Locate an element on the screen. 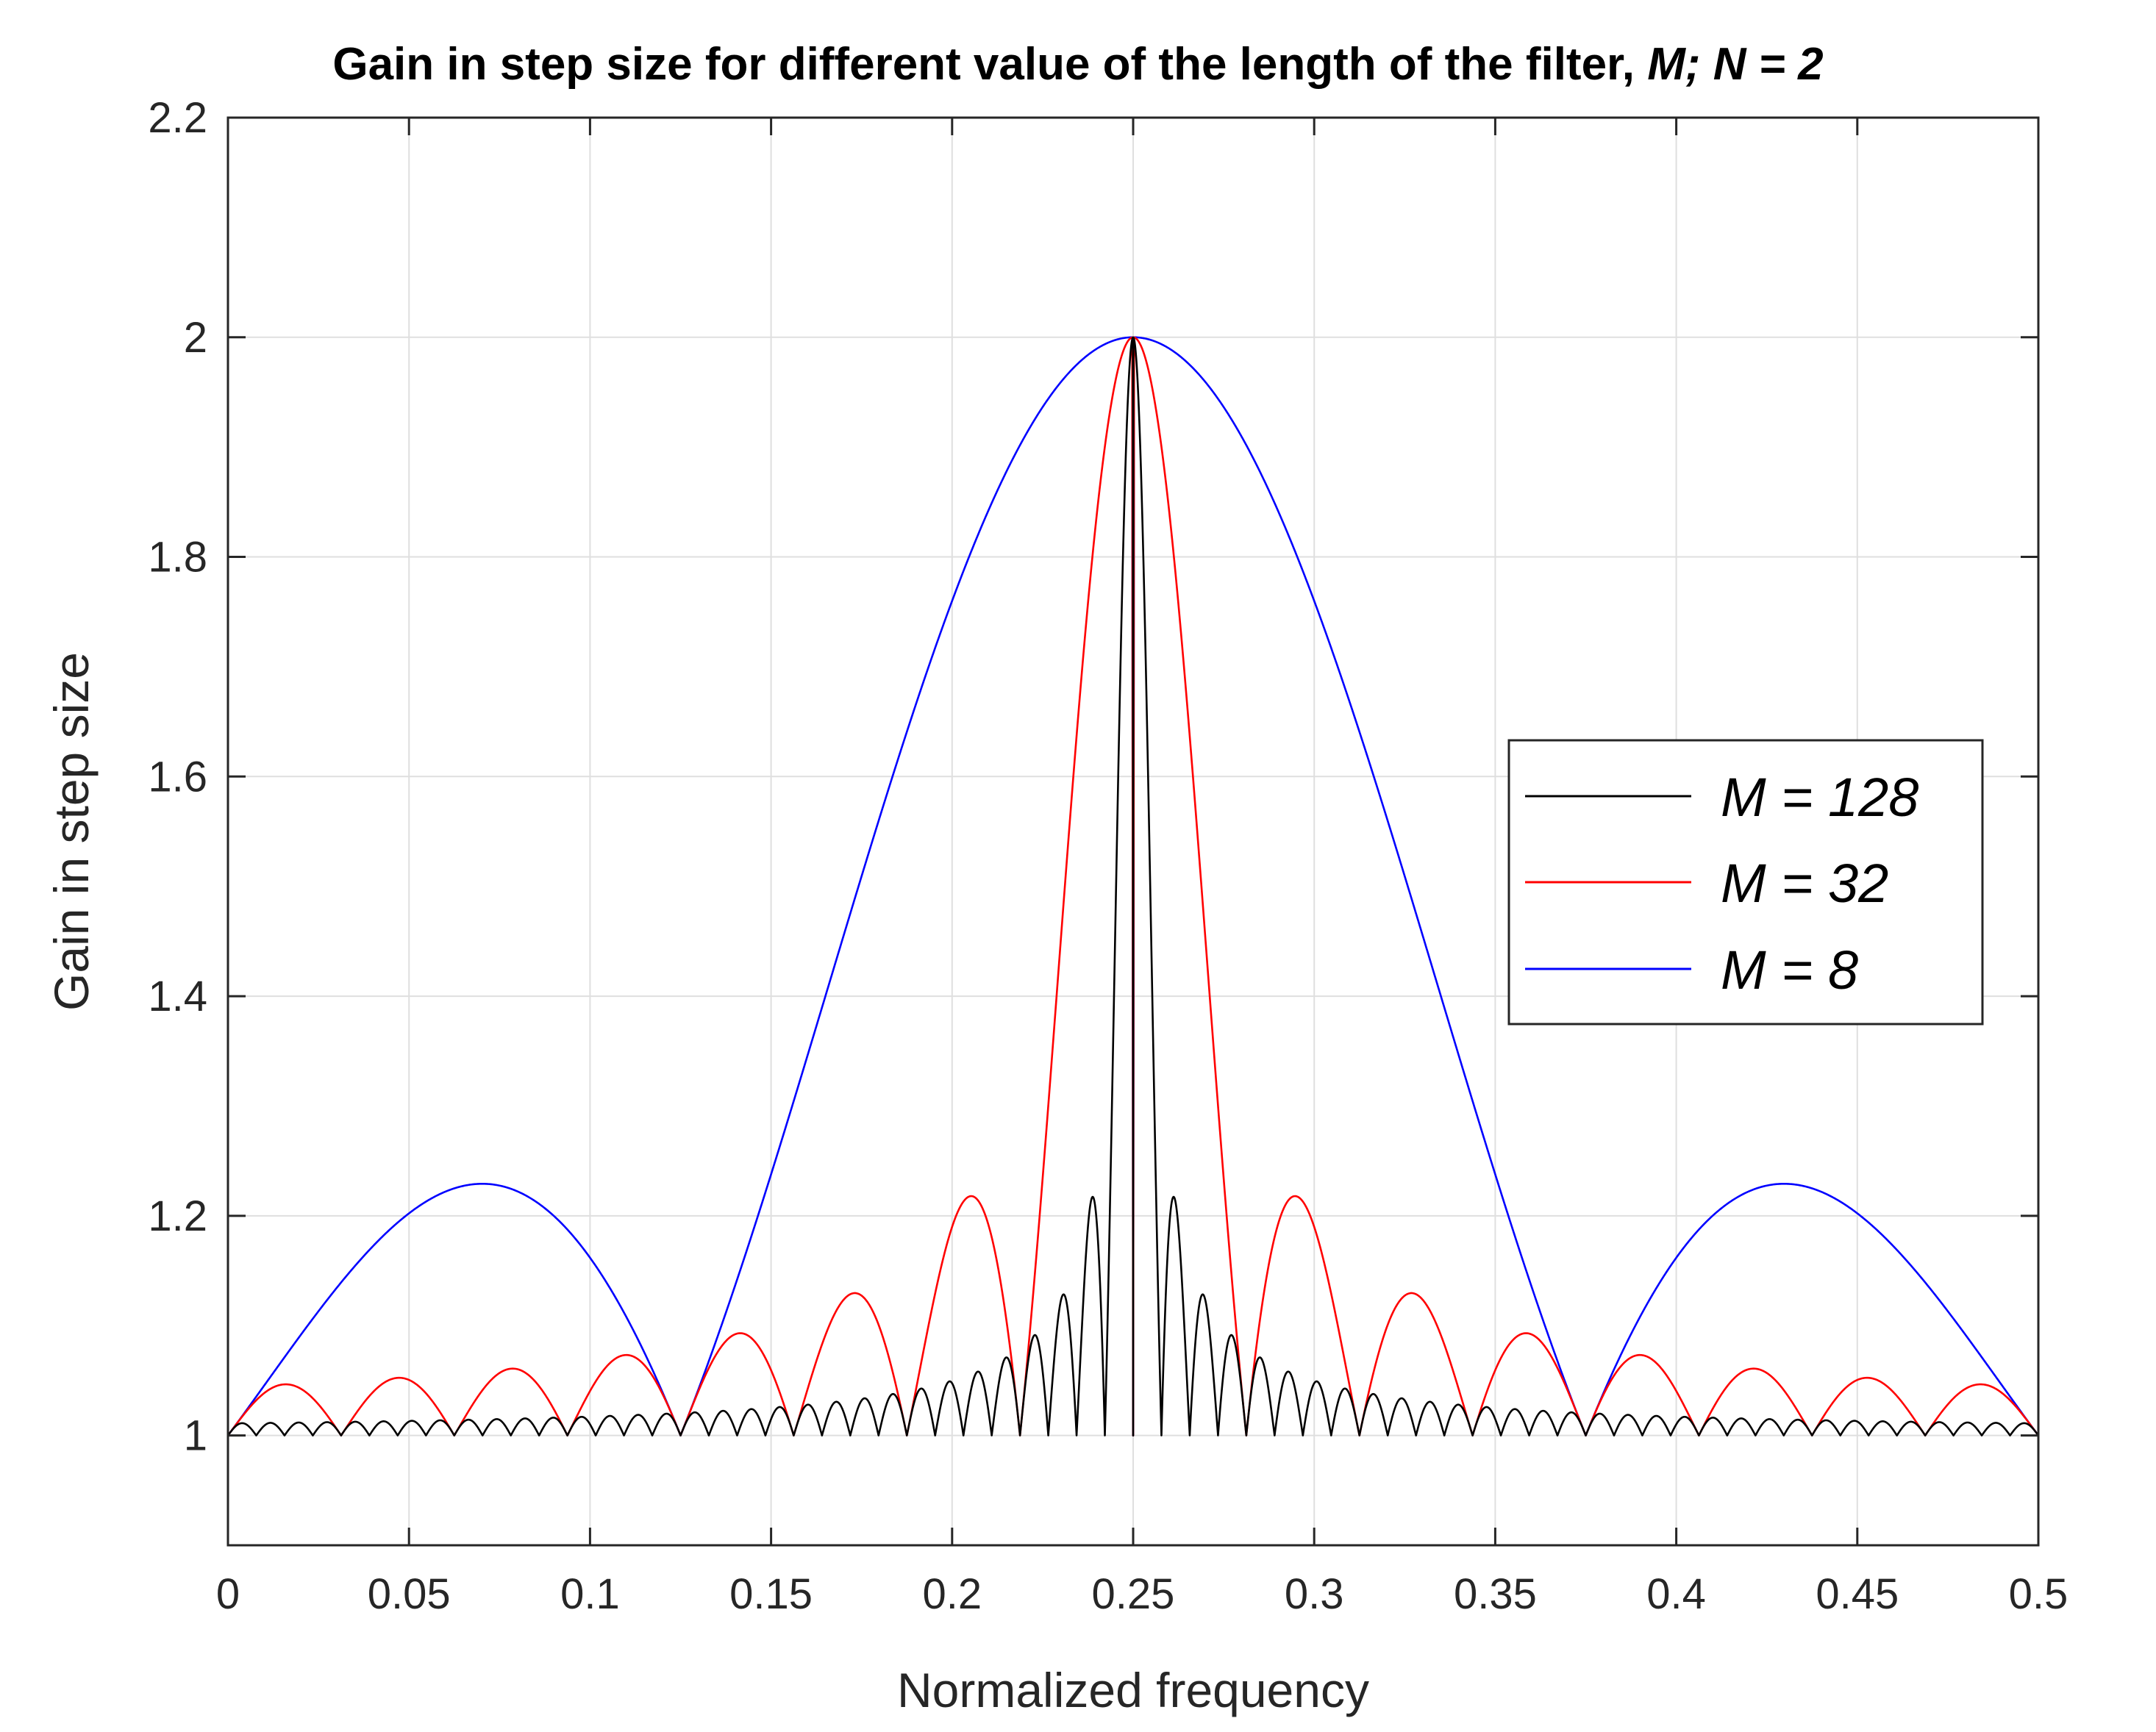 The height and width of the screenshot is (1732, 2156). x-axis-label: Normalized frequency is located at coordinates (1133, 1690).